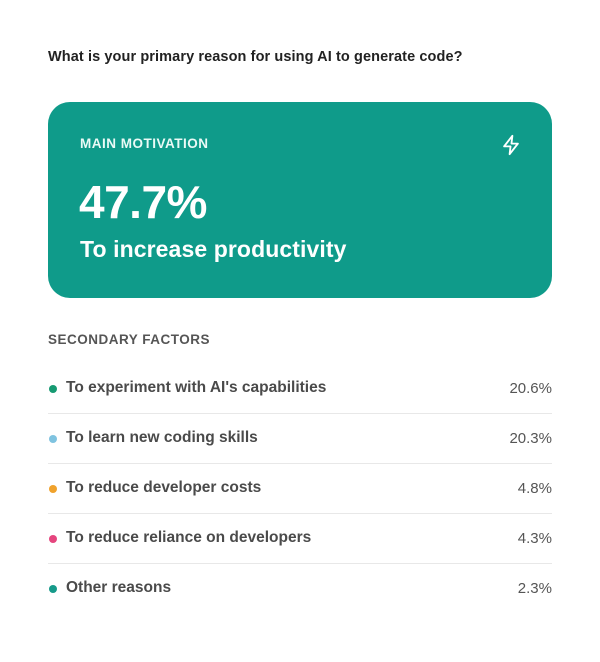 The image size is (600, 662). Describe the element at coordinates (530, 388) in the screenshot. I see `factor-value: 20.6%` at that location.